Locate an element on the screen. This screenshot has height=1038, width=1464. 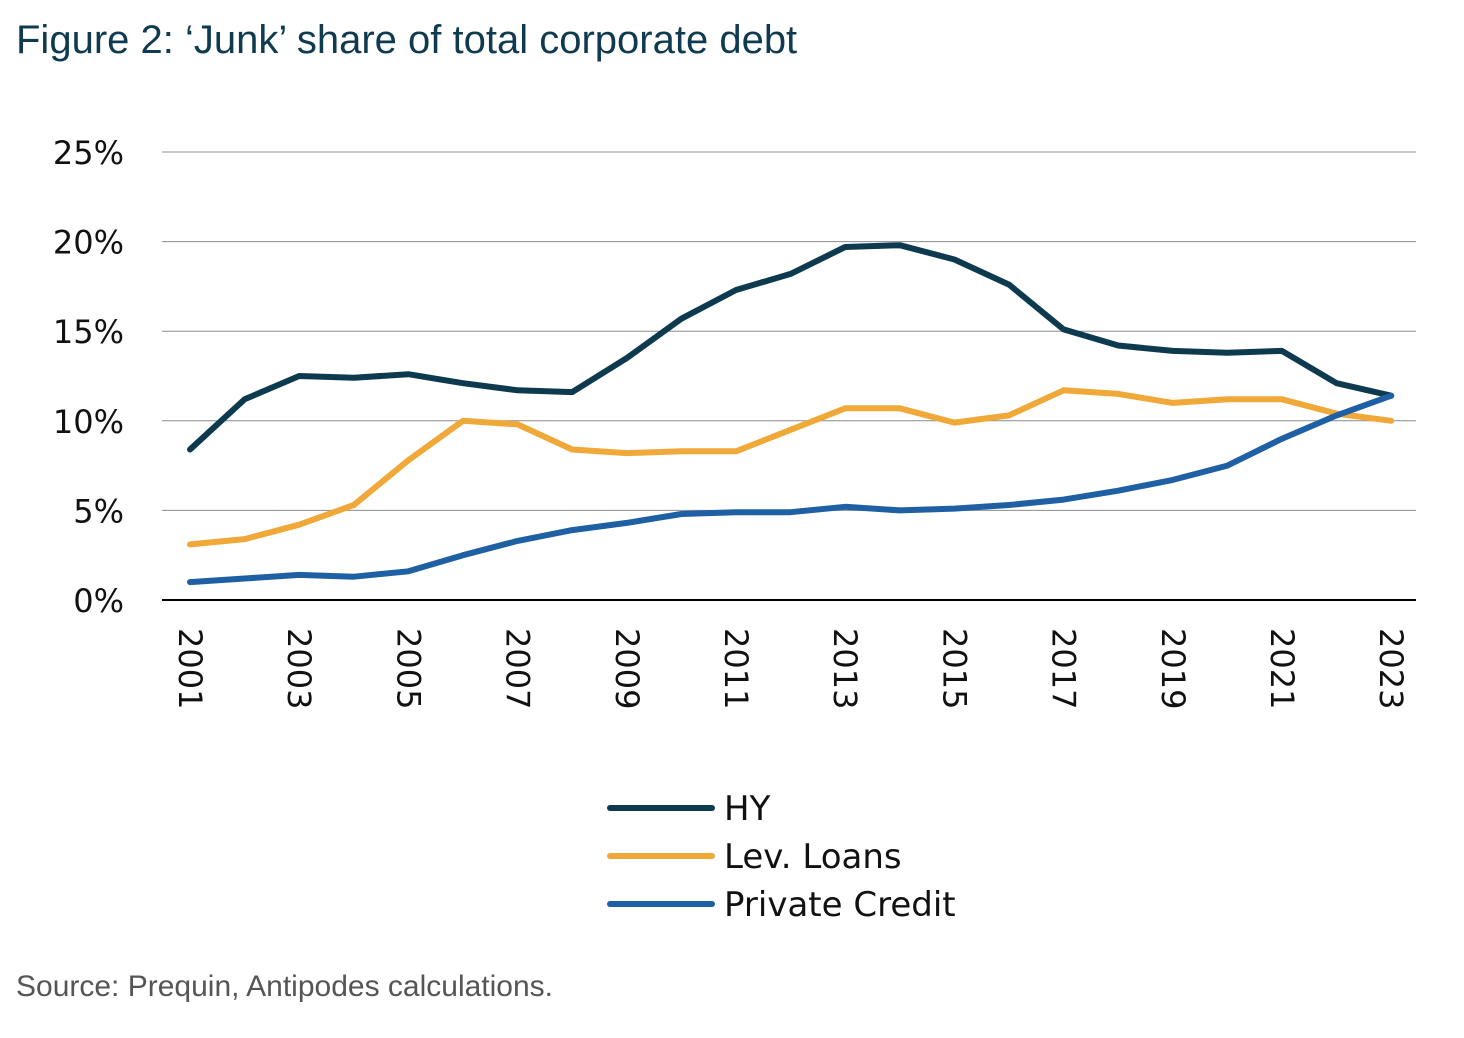
y-tick-label: 20% is located at coordinates (88, 243).